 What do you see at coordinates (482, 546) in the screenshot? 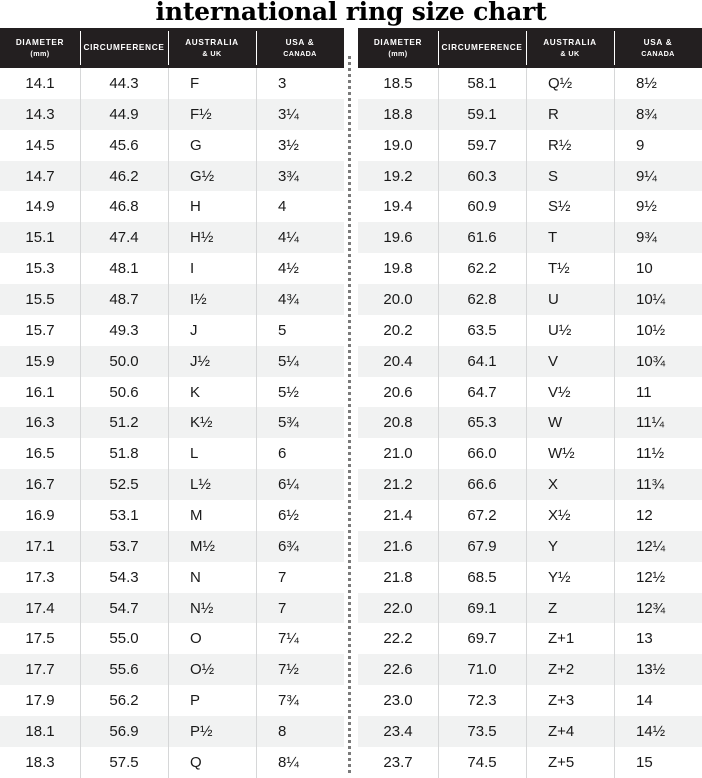
I see `table-cell-circumference: 67.9` at bounding box center [482, 546].